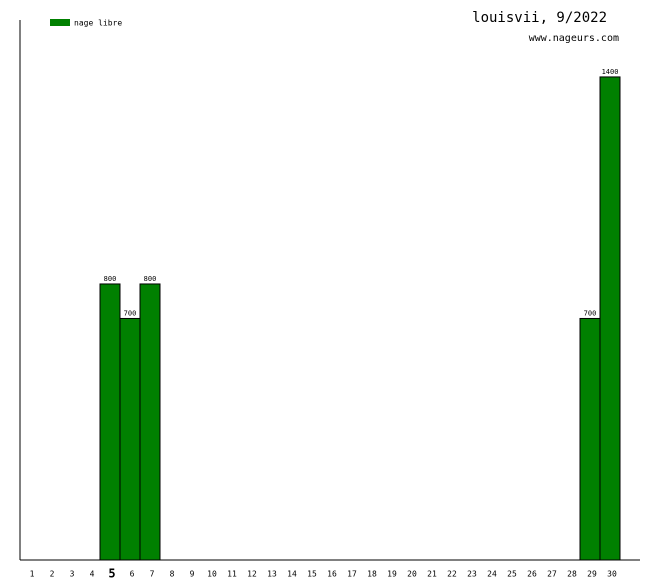 The width and height of the screenshot is (660, 580). I want to click on x-tick-label: 10, so click(212, 574).